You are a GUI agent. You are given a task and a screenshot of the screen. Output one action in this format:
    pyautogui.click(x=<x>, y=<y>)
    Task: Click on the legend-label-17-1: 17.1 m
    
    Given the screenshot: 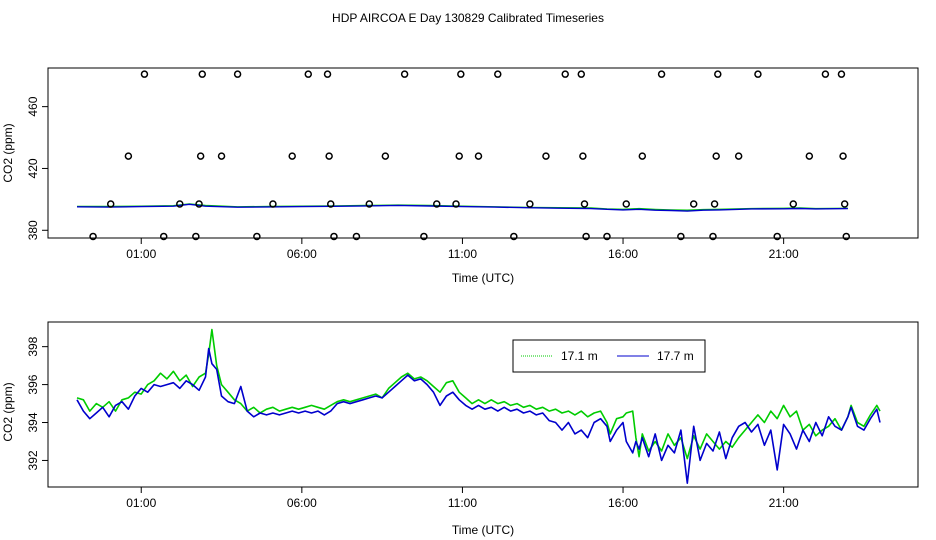 What is the action you would take?
    pyautogui.click(x=579, y=356)
    